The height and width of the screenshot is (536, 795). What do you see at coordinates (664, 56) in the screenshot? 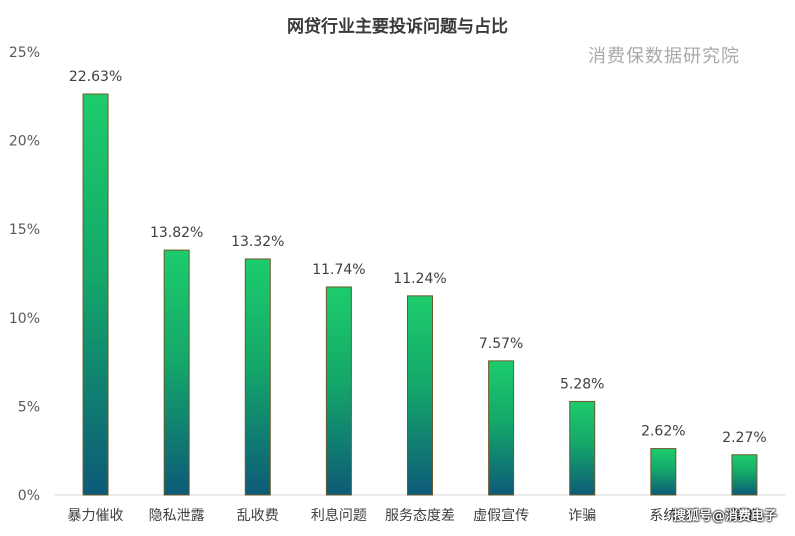
I see `watermark: 消费保数据研究院` at bounding box center [664, 56].